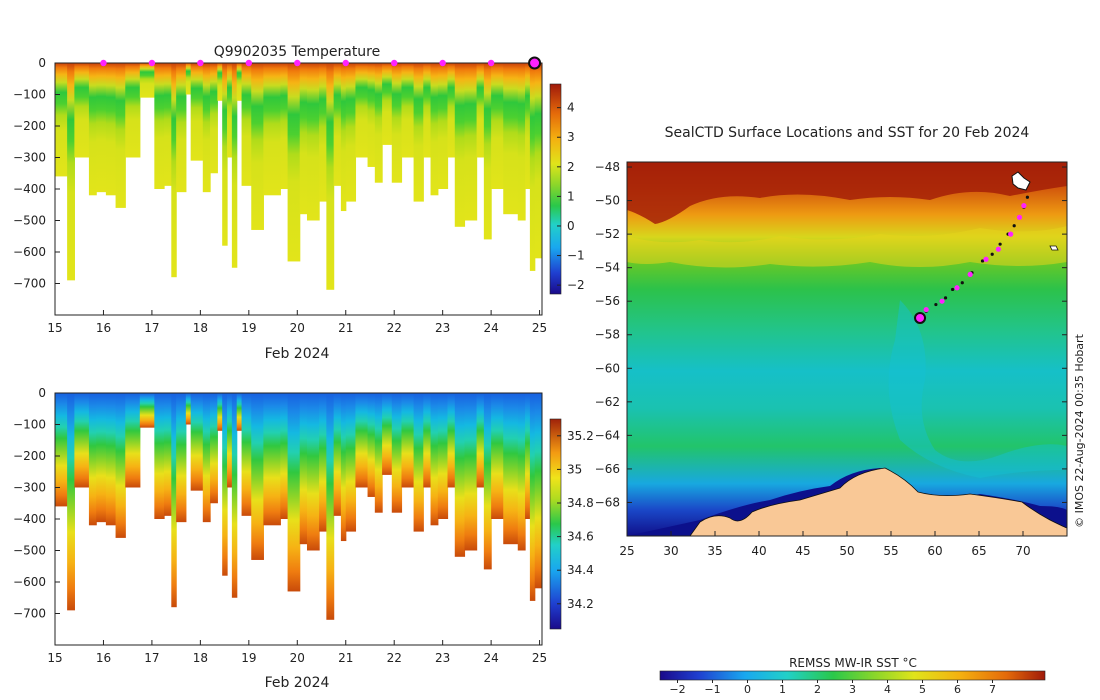 The image size is (1100, 700). I want to click on sst-colorbar, so click(852, 675).